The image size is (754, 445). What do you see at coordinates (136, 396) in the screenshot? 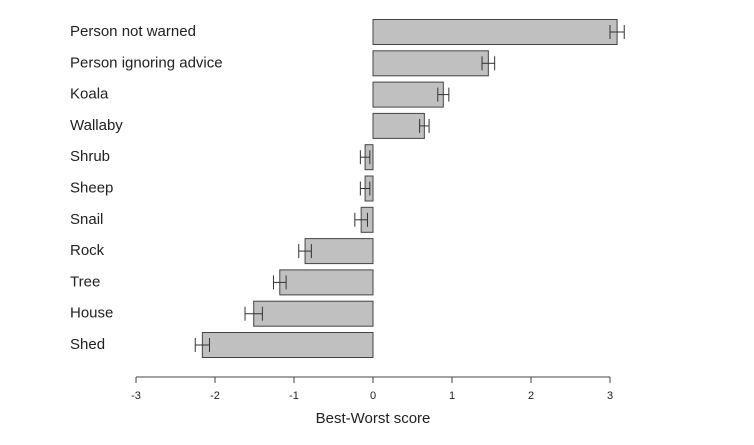
I see `x-tick-label: -3` at bounding box center [136, 396].